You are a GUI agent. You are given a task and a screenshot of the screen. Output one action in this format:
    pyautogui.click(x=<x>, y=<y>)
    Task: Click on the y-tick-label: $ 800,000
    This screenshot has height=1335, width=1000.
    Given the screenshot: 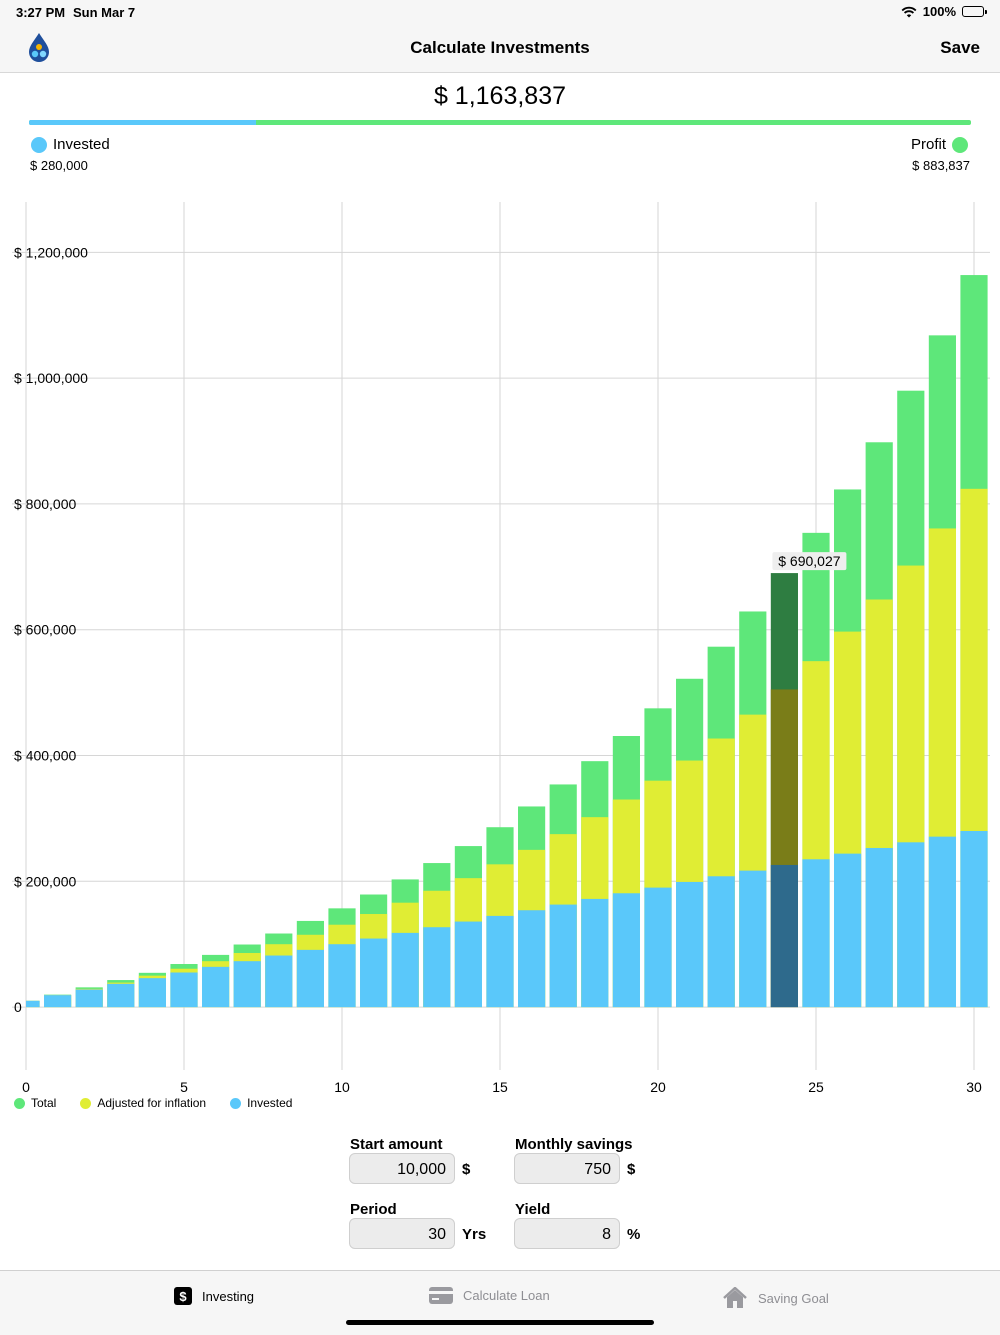 What is the action you would take?
    pyautogui.click(x=45, y=504)
    